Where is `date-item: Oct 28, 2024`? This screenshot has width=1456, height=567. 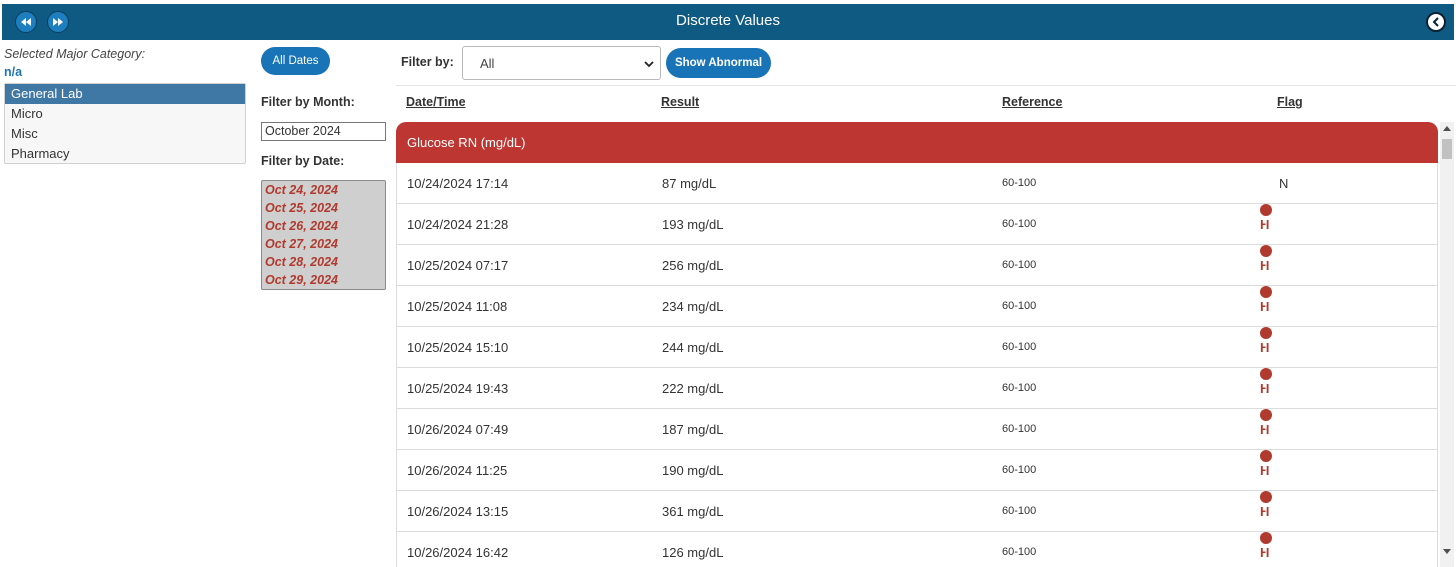 date-item: Oct 28, 2024 is located at coordinates (301, 262).